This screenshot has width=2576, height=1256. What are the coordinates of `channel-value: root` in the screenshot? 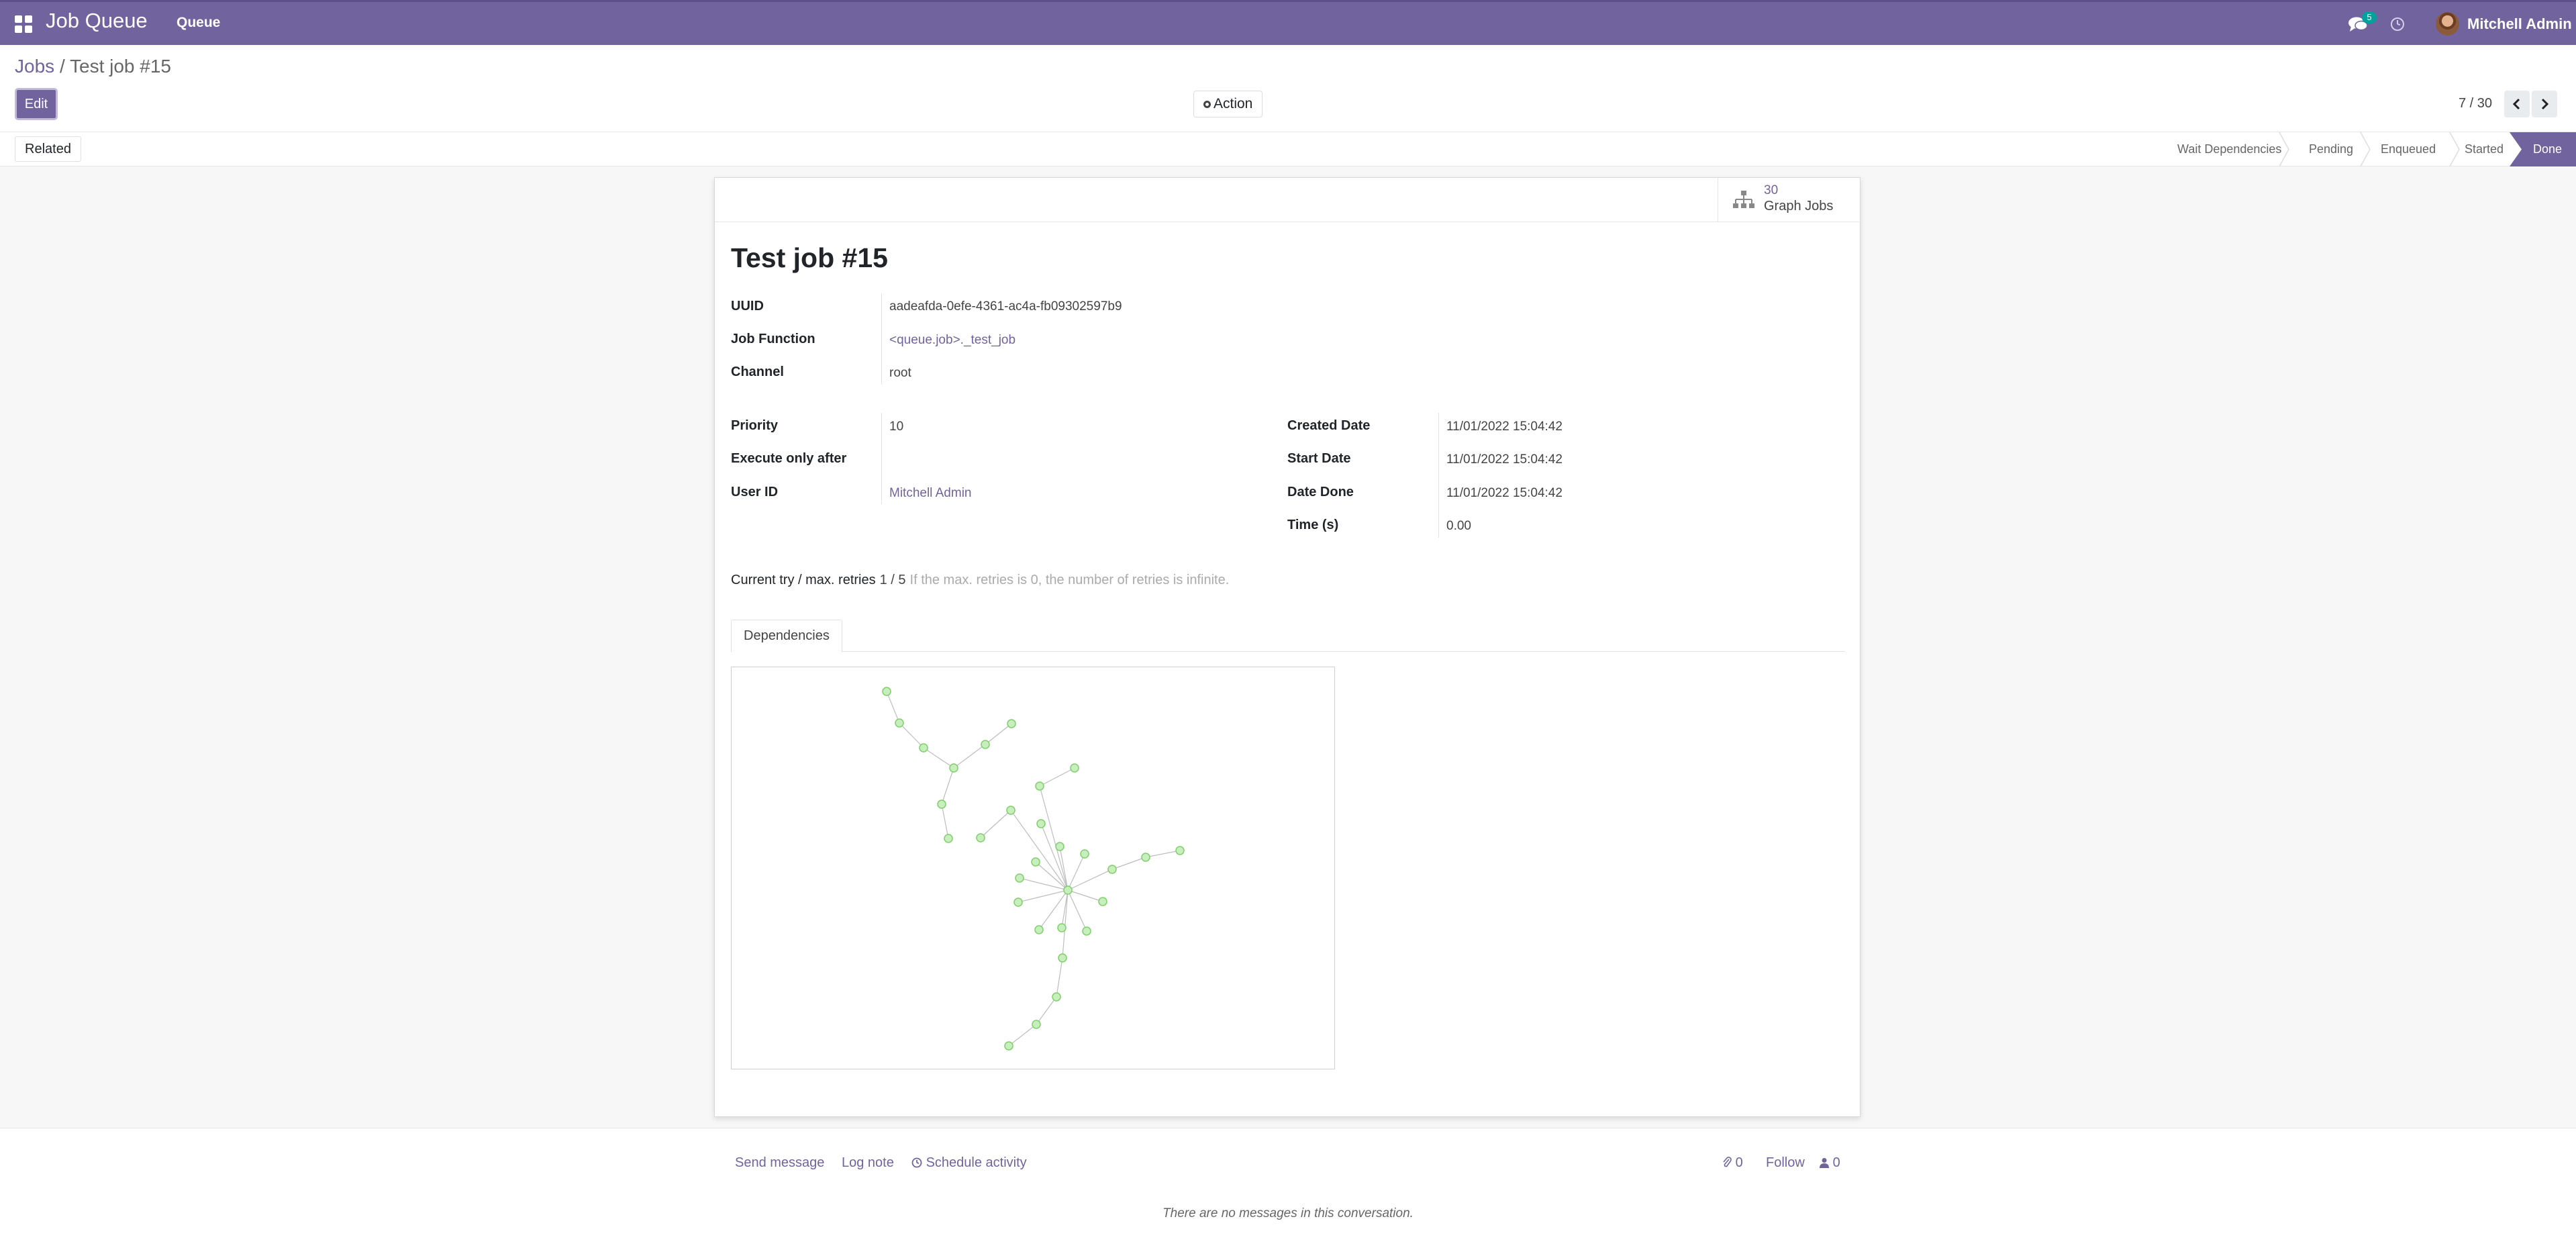 It's located at (900, 373).